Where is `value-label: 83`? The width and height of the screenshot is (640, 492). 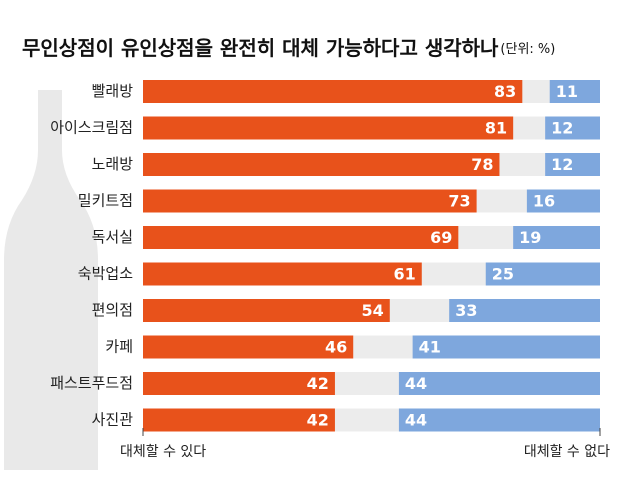 value-label: 83 is located at coordinates (505, 91).